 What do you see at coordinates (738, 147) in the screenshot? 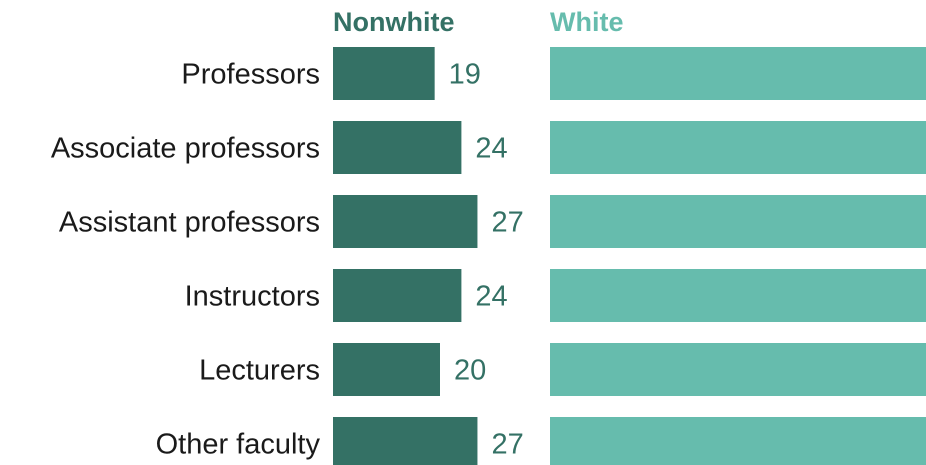
I see `bar-white-associate-professors` at bounding box center [738, 147].